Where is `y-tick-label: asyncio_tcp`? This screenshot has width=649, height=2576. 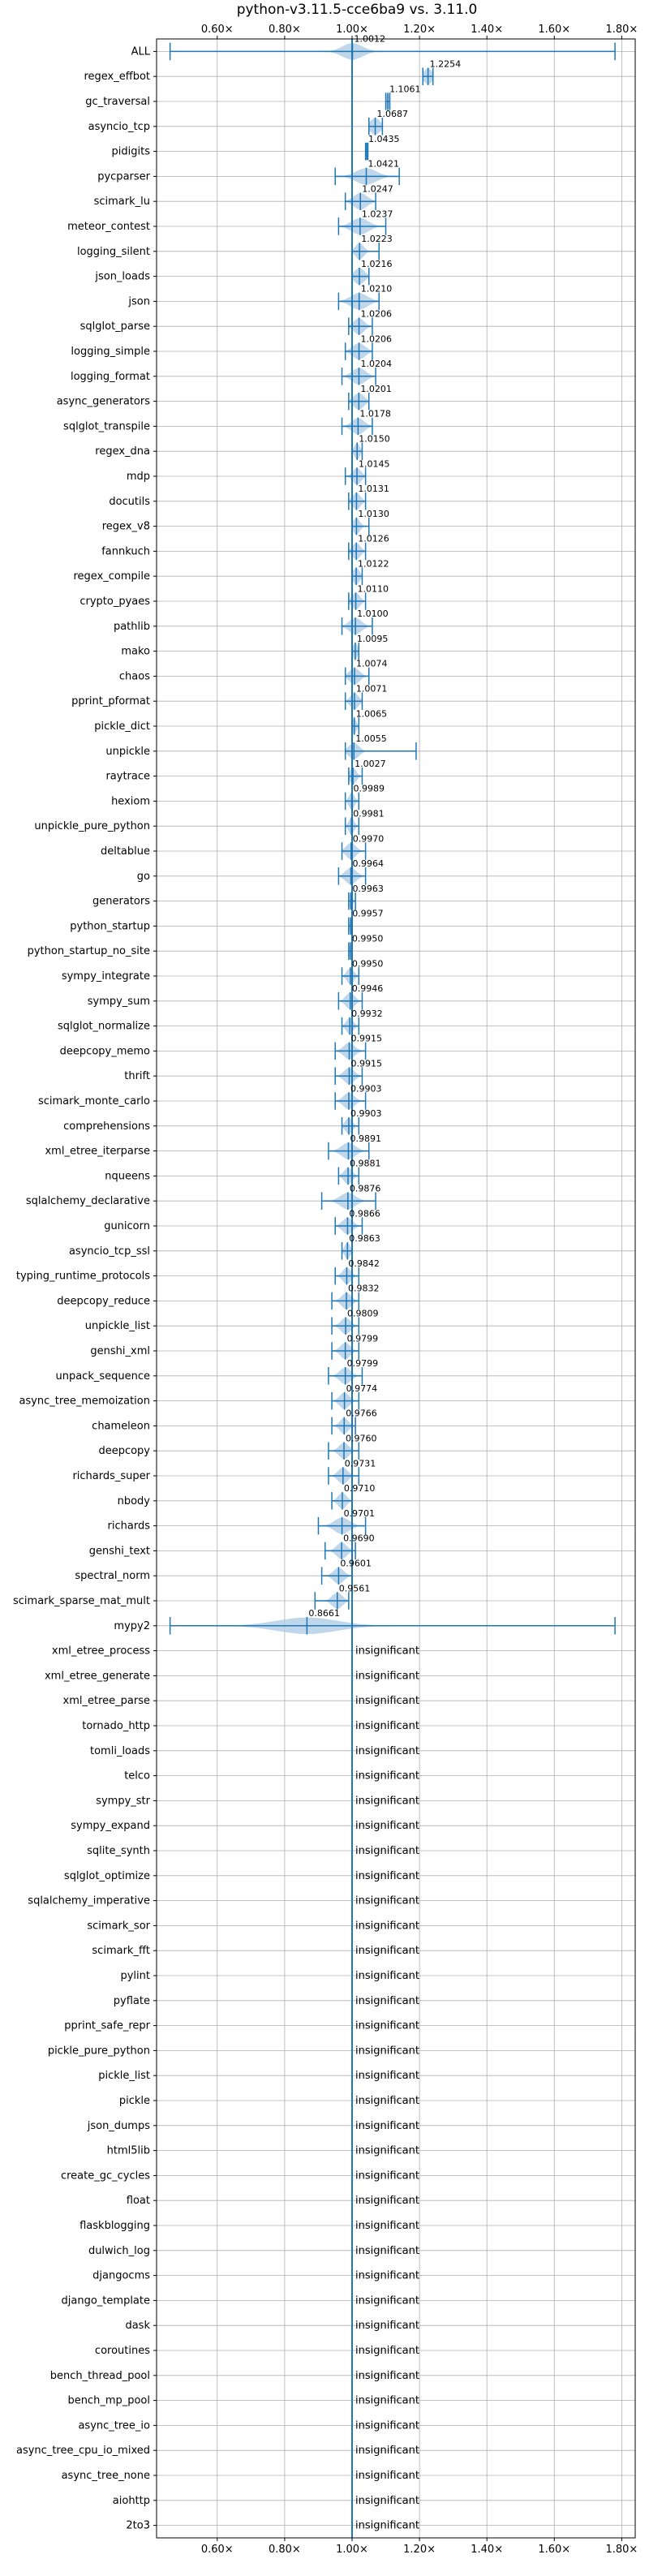 y-tick-label: asyncio_tcp is located at coordinates (119, 127).